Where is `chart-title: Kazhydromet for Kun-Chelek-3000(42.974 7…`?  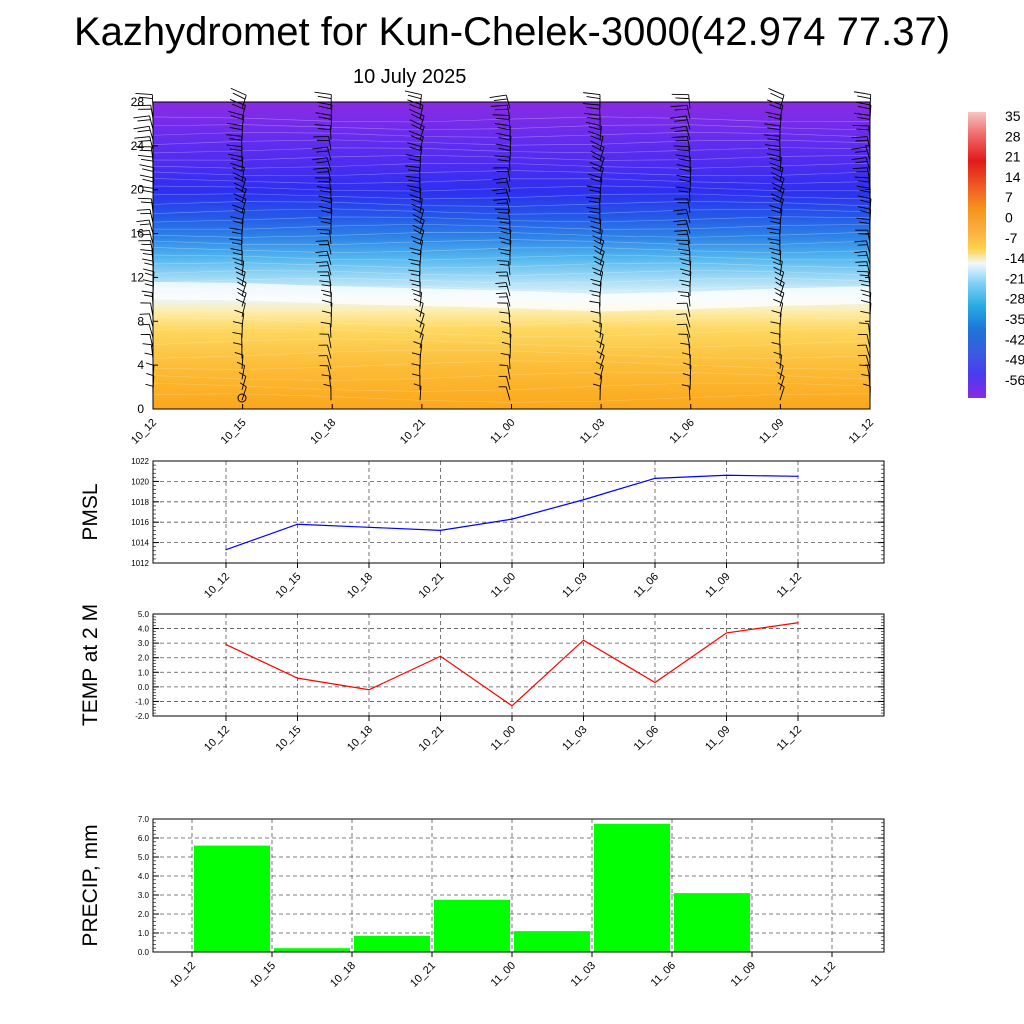
chart-title: Kazhydromet for Kun-Chelek-3000(42.974 7… is located at coordinates (512, 32).